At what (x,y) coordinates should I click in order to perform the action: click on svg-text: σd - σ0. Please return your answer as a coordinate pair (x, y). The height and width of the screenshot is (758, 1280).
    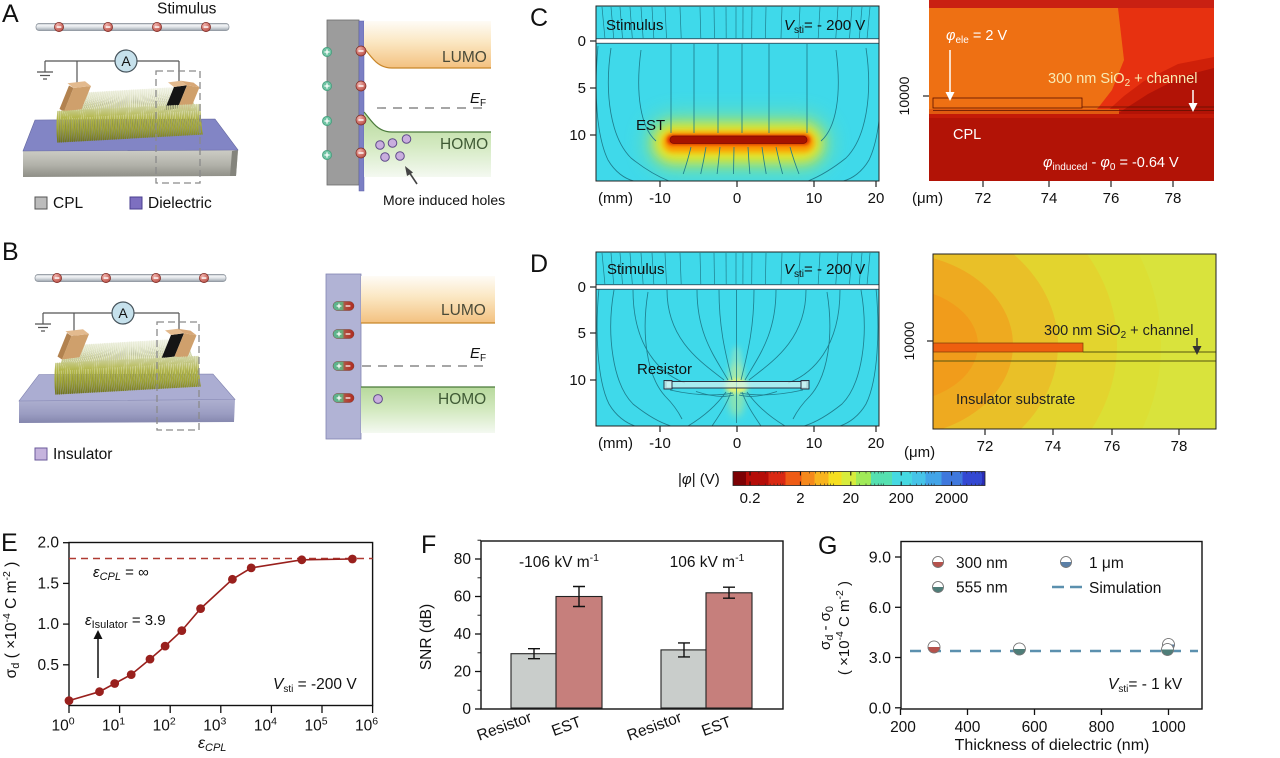
    Looking at the image, I should click on (826, 628).